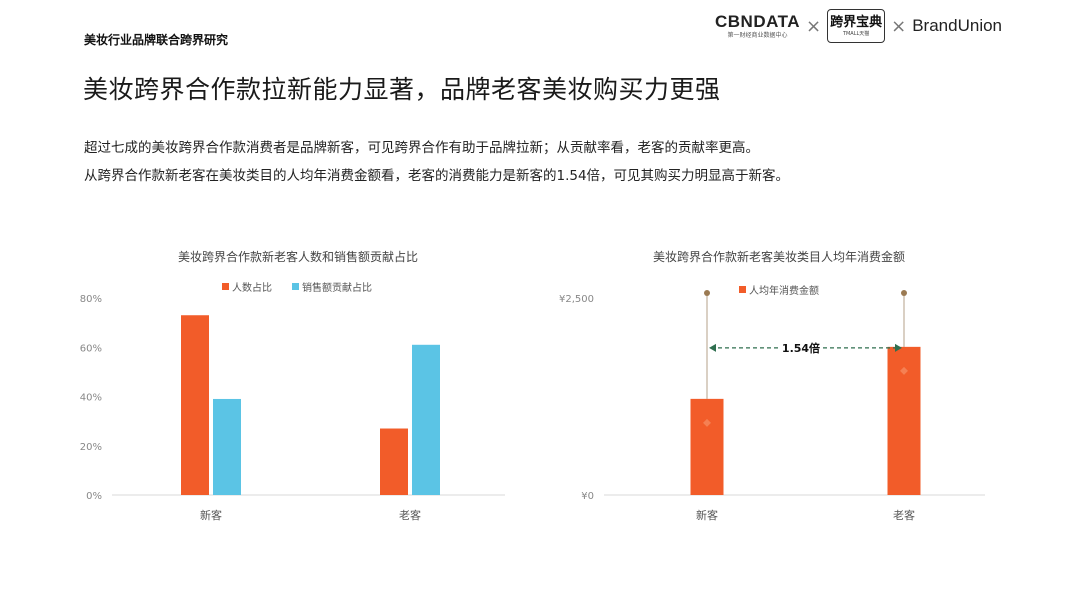 This screenshot has width=1080, height=608. I want to click on brandunion-logo: BrandUnion, so click(957, 25).